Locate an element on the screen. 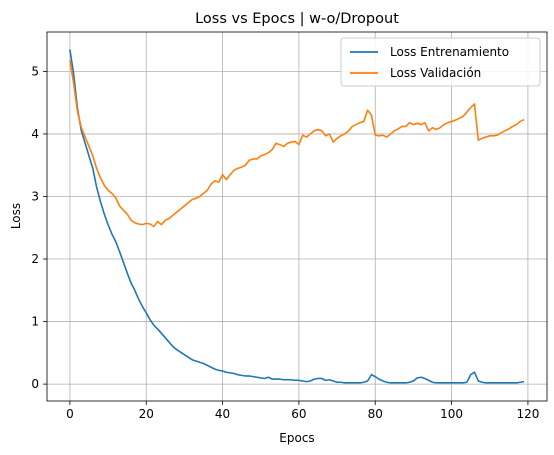 The height and width of the screenshot is (455, 554). y-axis: 0 1 2 3 4 5 is located at coordinates (39, 227).